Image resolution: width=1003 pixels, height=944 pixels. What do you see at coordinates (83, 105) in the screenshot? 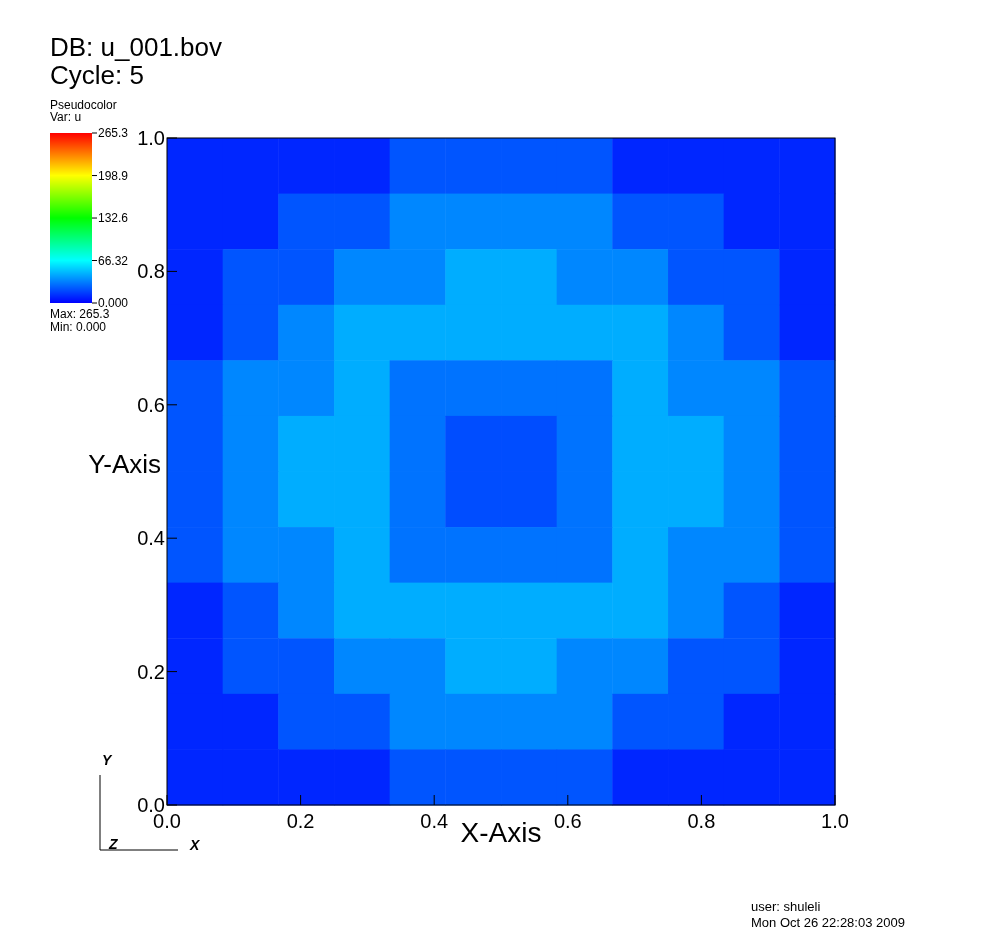
I see `legend-title: Pseudocolor` at bounding box center [83, 105].